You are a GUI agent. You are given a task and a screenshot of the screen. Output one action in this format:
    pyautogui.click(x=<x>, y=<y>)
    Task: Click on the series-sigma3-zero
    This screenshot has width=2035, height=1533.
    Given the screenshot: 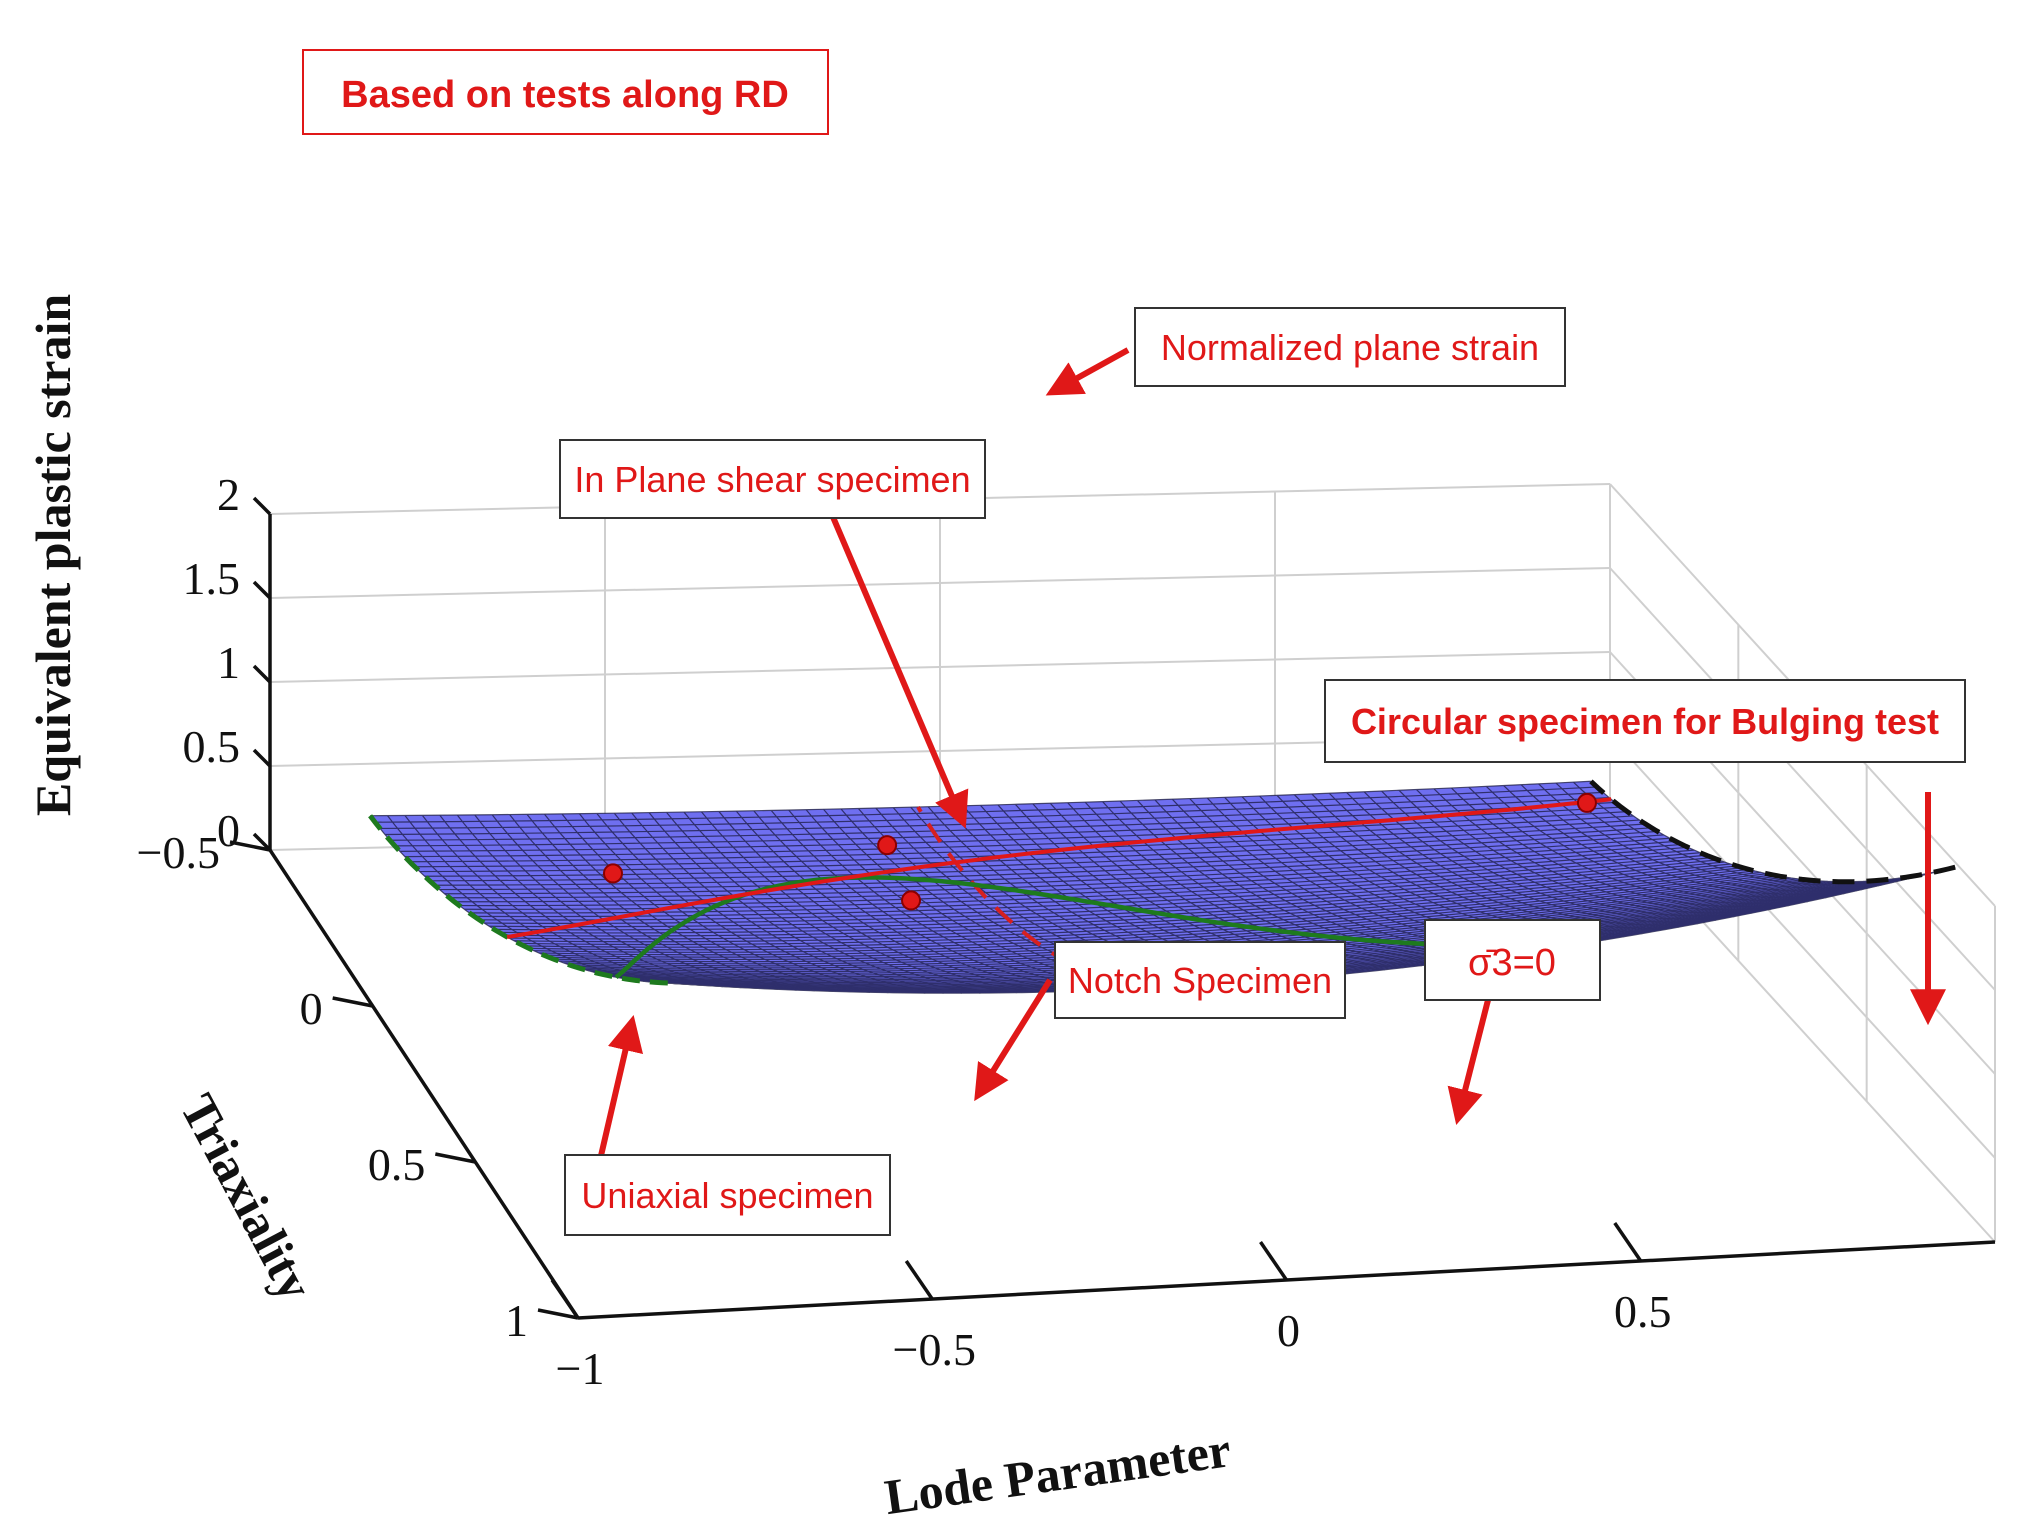 What is the action you would take?
    pyautogui.click(x=1059, y=868)
    